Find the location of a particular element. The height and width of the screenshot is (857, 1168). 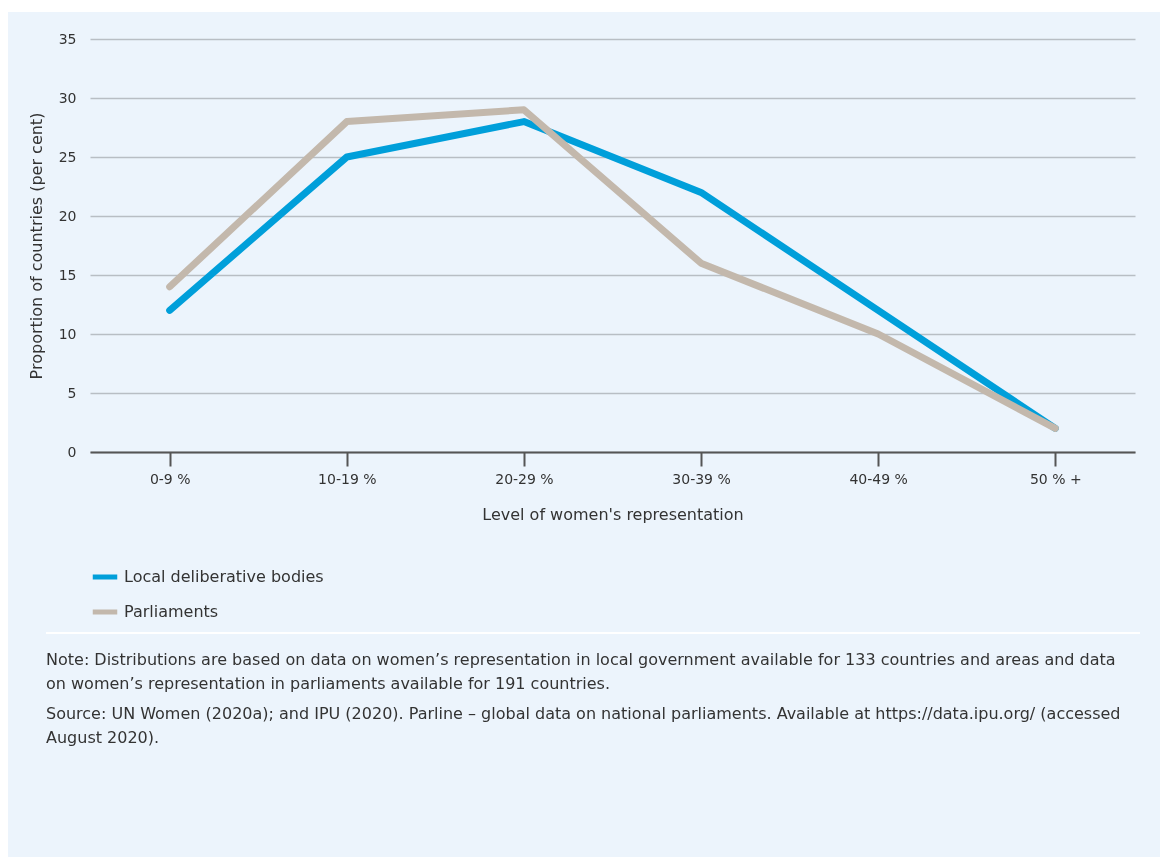

x-axis-title: Level of women's representation is located at coordinates (613, 514).